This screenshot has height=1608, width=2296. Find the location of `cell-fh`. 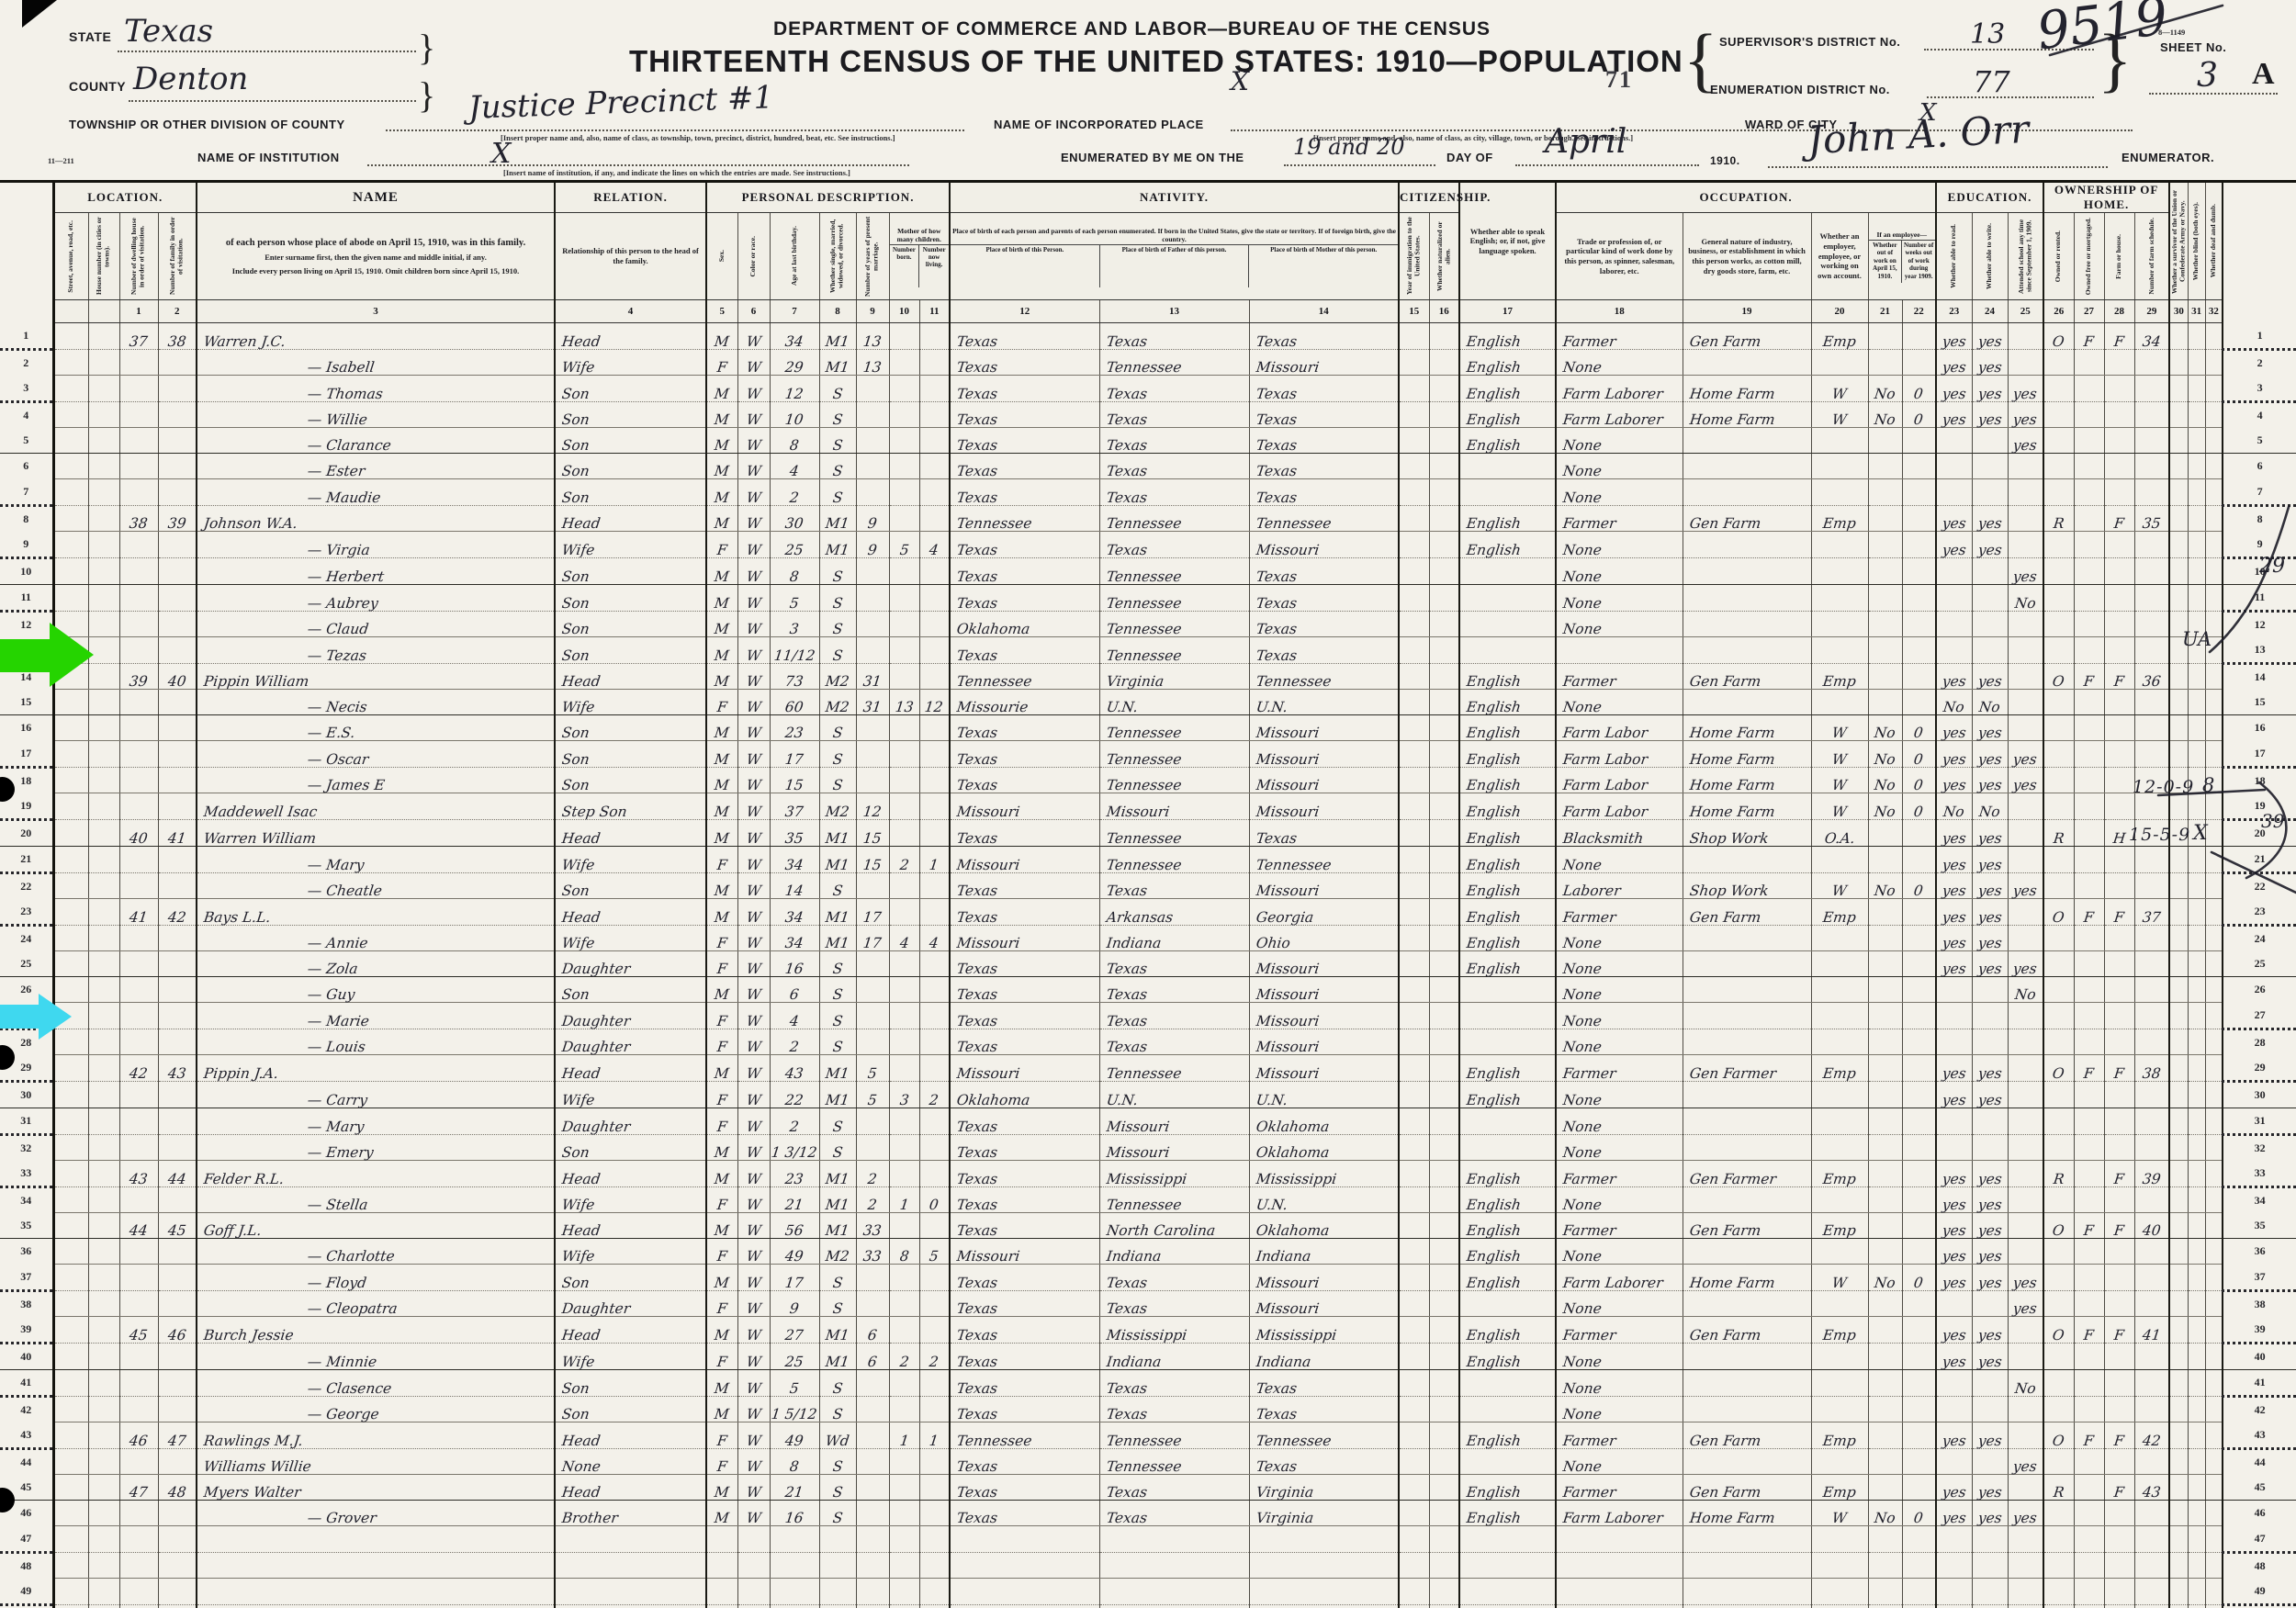

cell-fh is located at coordinates (2119, 806).